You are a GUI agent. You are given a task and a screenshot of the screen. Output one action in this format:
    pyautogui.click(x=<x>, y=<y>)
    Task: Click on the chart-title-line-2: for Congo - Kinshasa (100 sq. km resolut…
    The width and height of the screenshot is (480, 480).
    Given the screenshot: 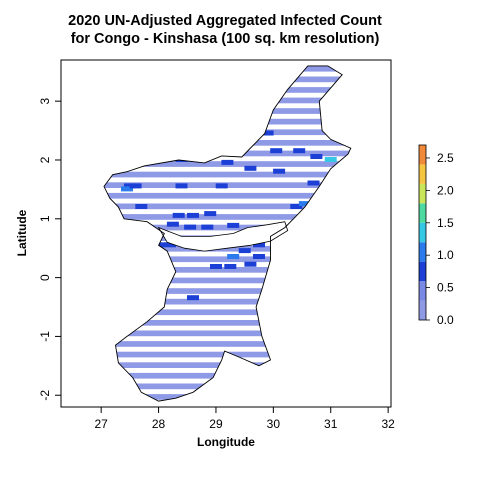 What is the action you would take?
    pyautogui.click(x=225, y=39)
    